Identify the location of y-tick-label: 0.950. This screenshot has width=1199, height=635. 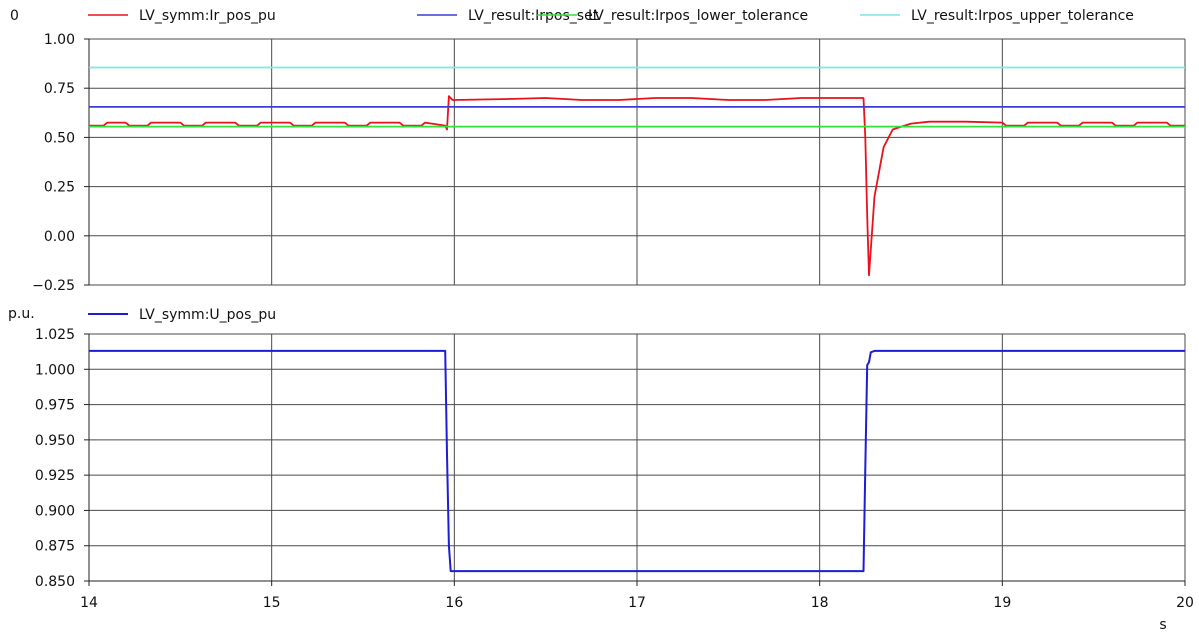
(55, 441).